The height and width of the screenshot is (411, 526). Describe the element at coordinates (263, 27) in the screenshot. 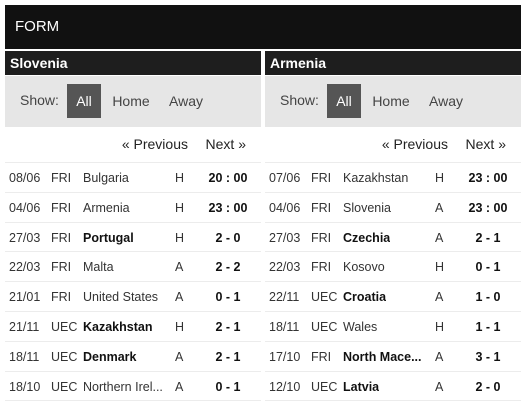

I see `form-header: FORM` at that location.